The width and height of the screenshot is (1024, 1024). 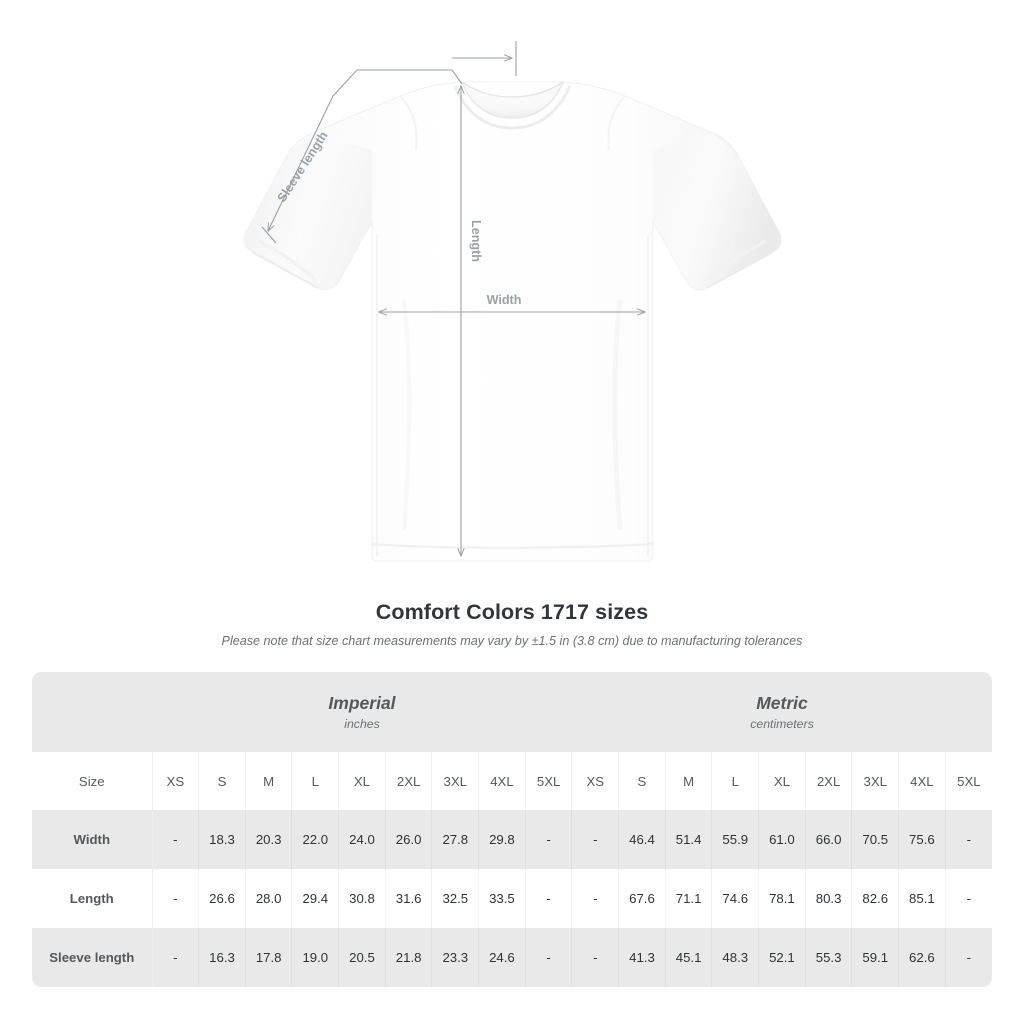 I want to click on cell-sleeve-length-metric-3xl: 59.1, so click(x=875, y=957).